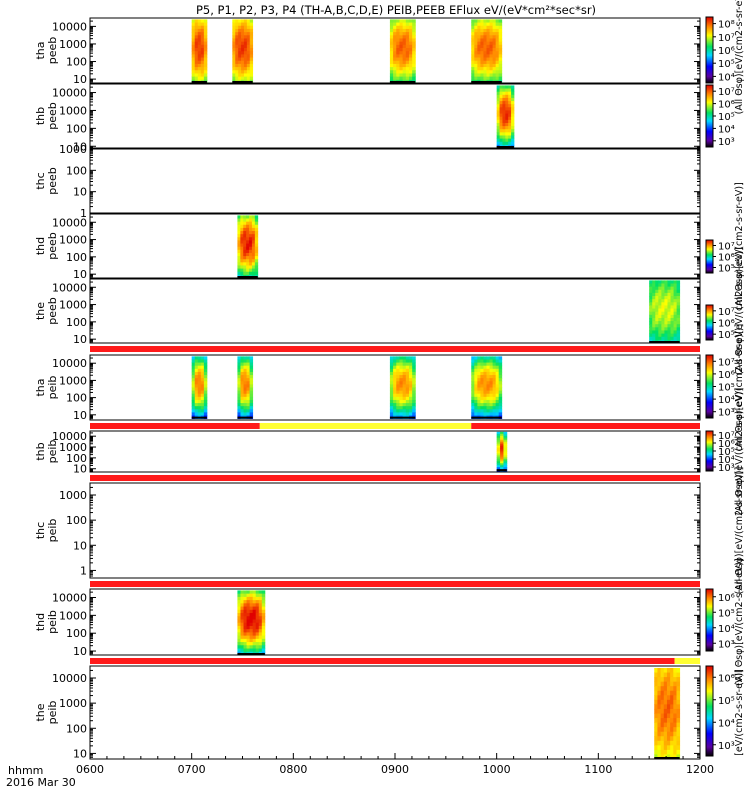 Image resolution: width=750 pixels, height=800 pixels. I want to click on block-fill-edge, so click(247, 277).